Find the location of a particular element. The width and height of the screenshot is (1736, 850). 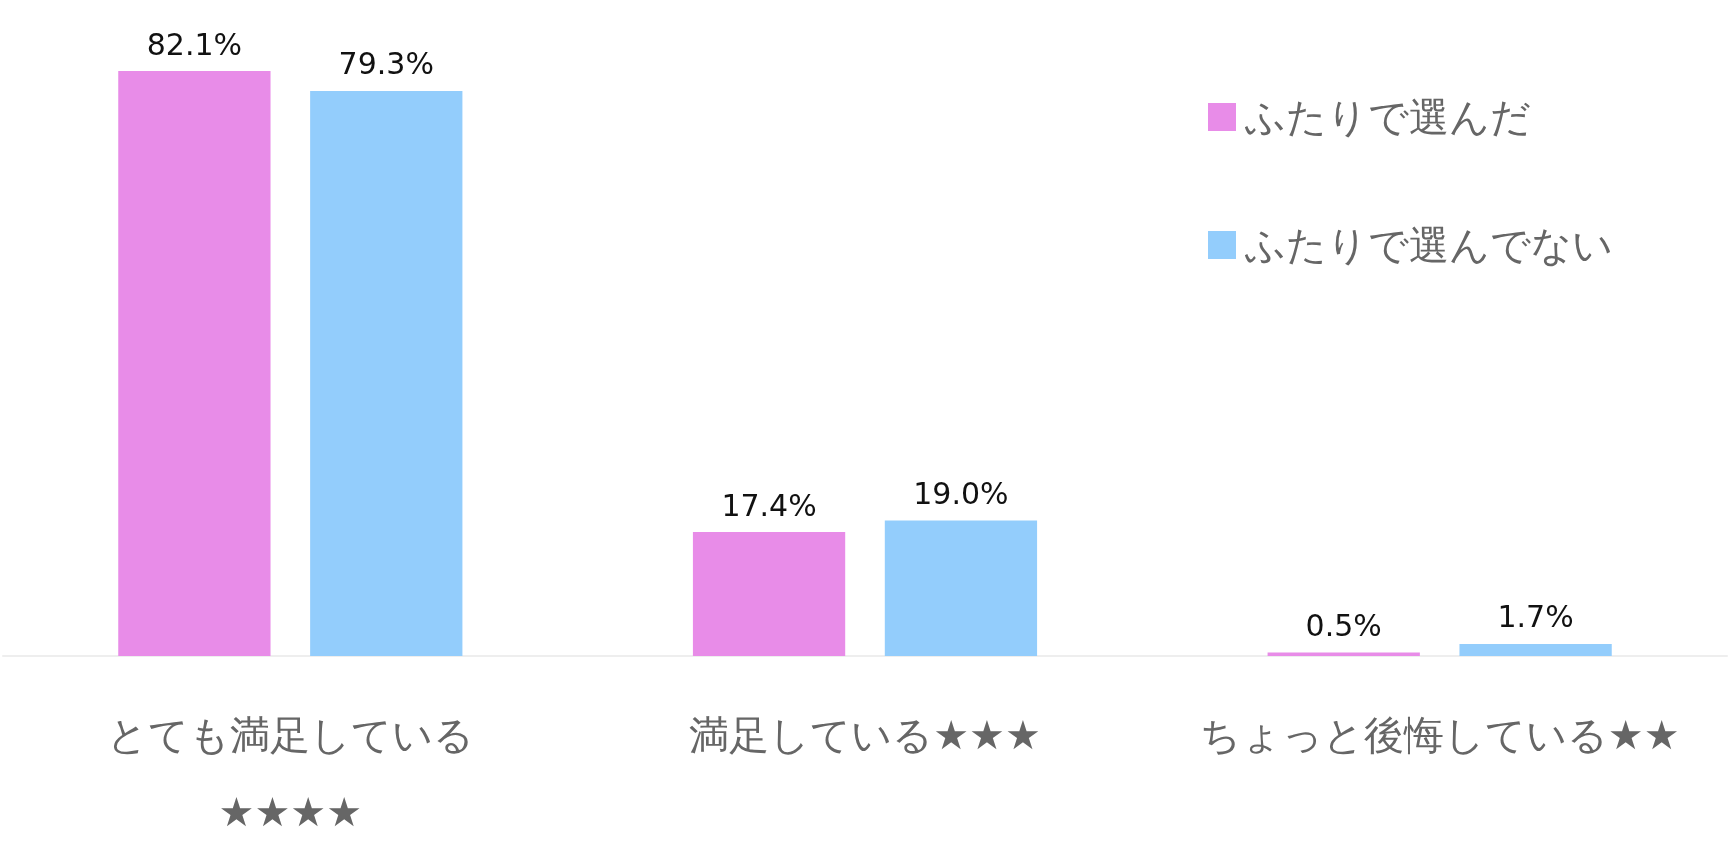

x-tick-label: 満足している★★★ is located at coordinates (865, 734).